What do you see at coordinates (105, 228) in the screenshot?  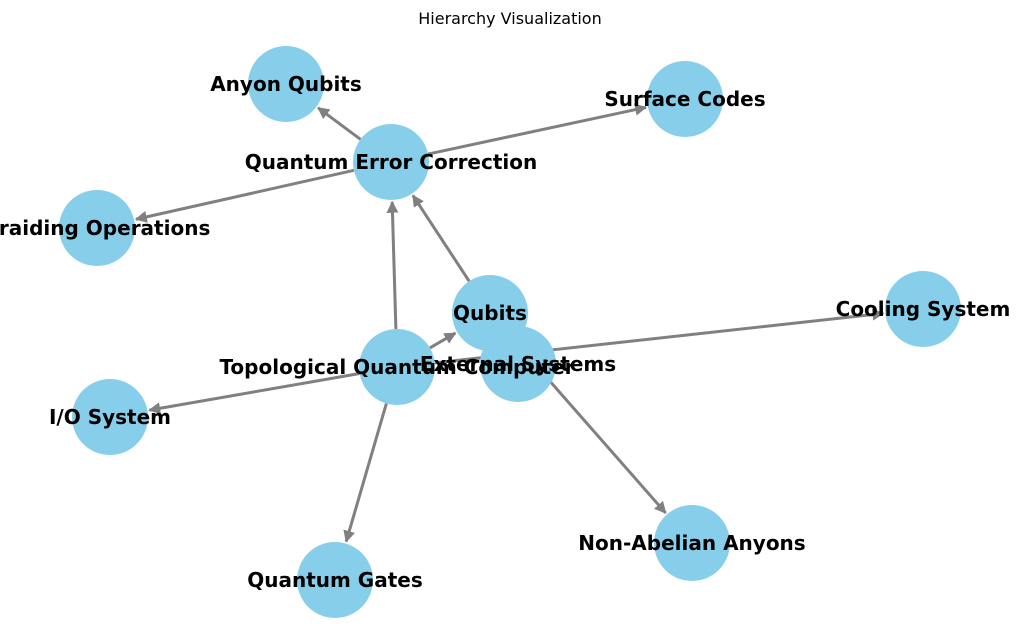 I see `node-label-braiding: Braiding Operations` at bounding box center [105, 228].